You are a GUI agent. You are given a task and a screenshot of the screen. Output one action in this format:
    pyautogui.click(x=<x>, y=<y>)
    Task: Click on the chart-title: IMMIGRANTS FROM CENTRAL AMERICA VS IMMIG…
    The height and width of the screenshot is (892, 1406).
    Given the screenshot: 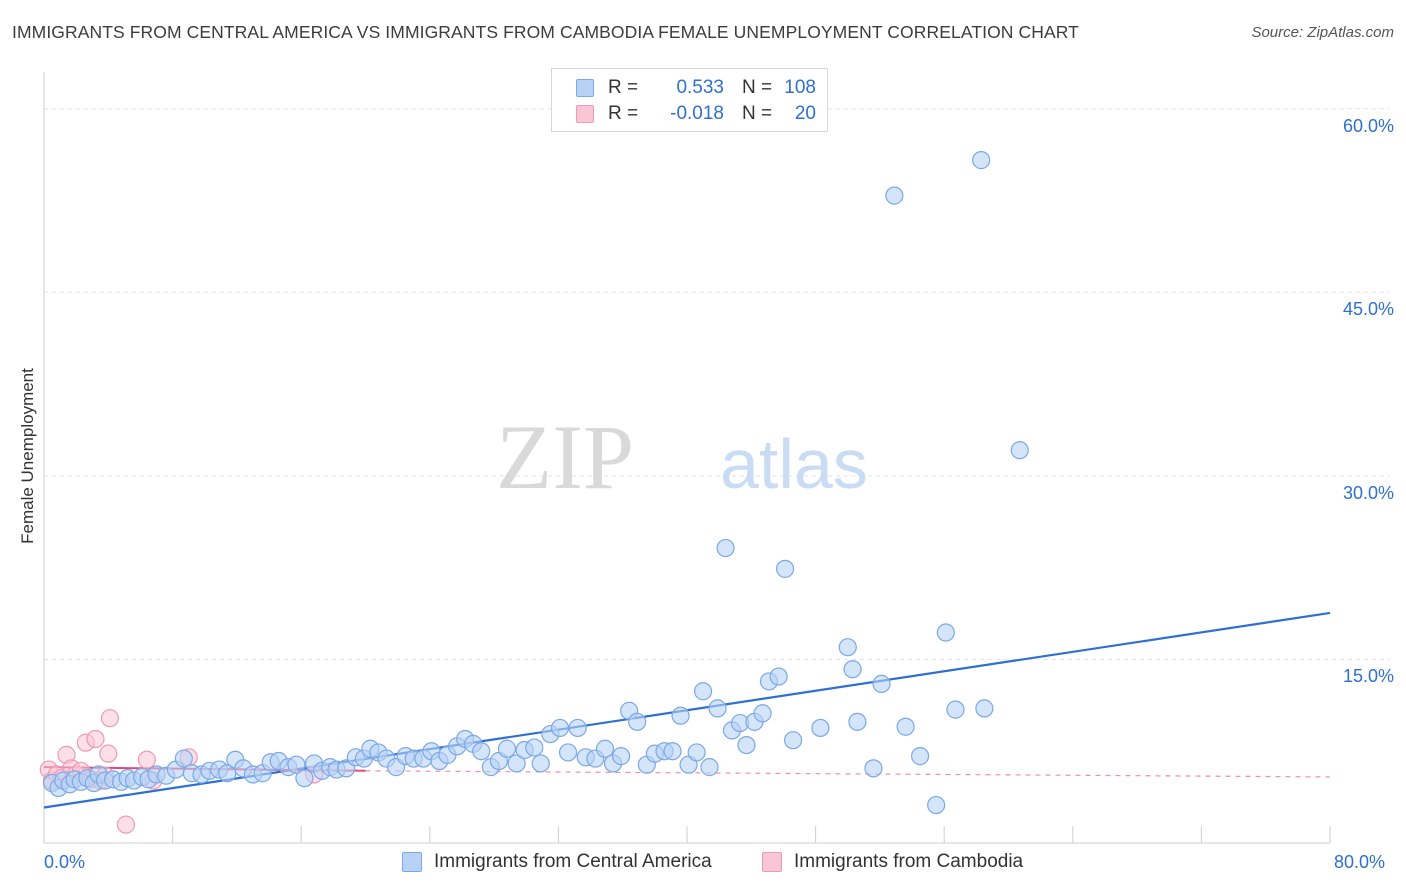 What is the action you would take?
    pyautogui.click(x=545, y=32)
    